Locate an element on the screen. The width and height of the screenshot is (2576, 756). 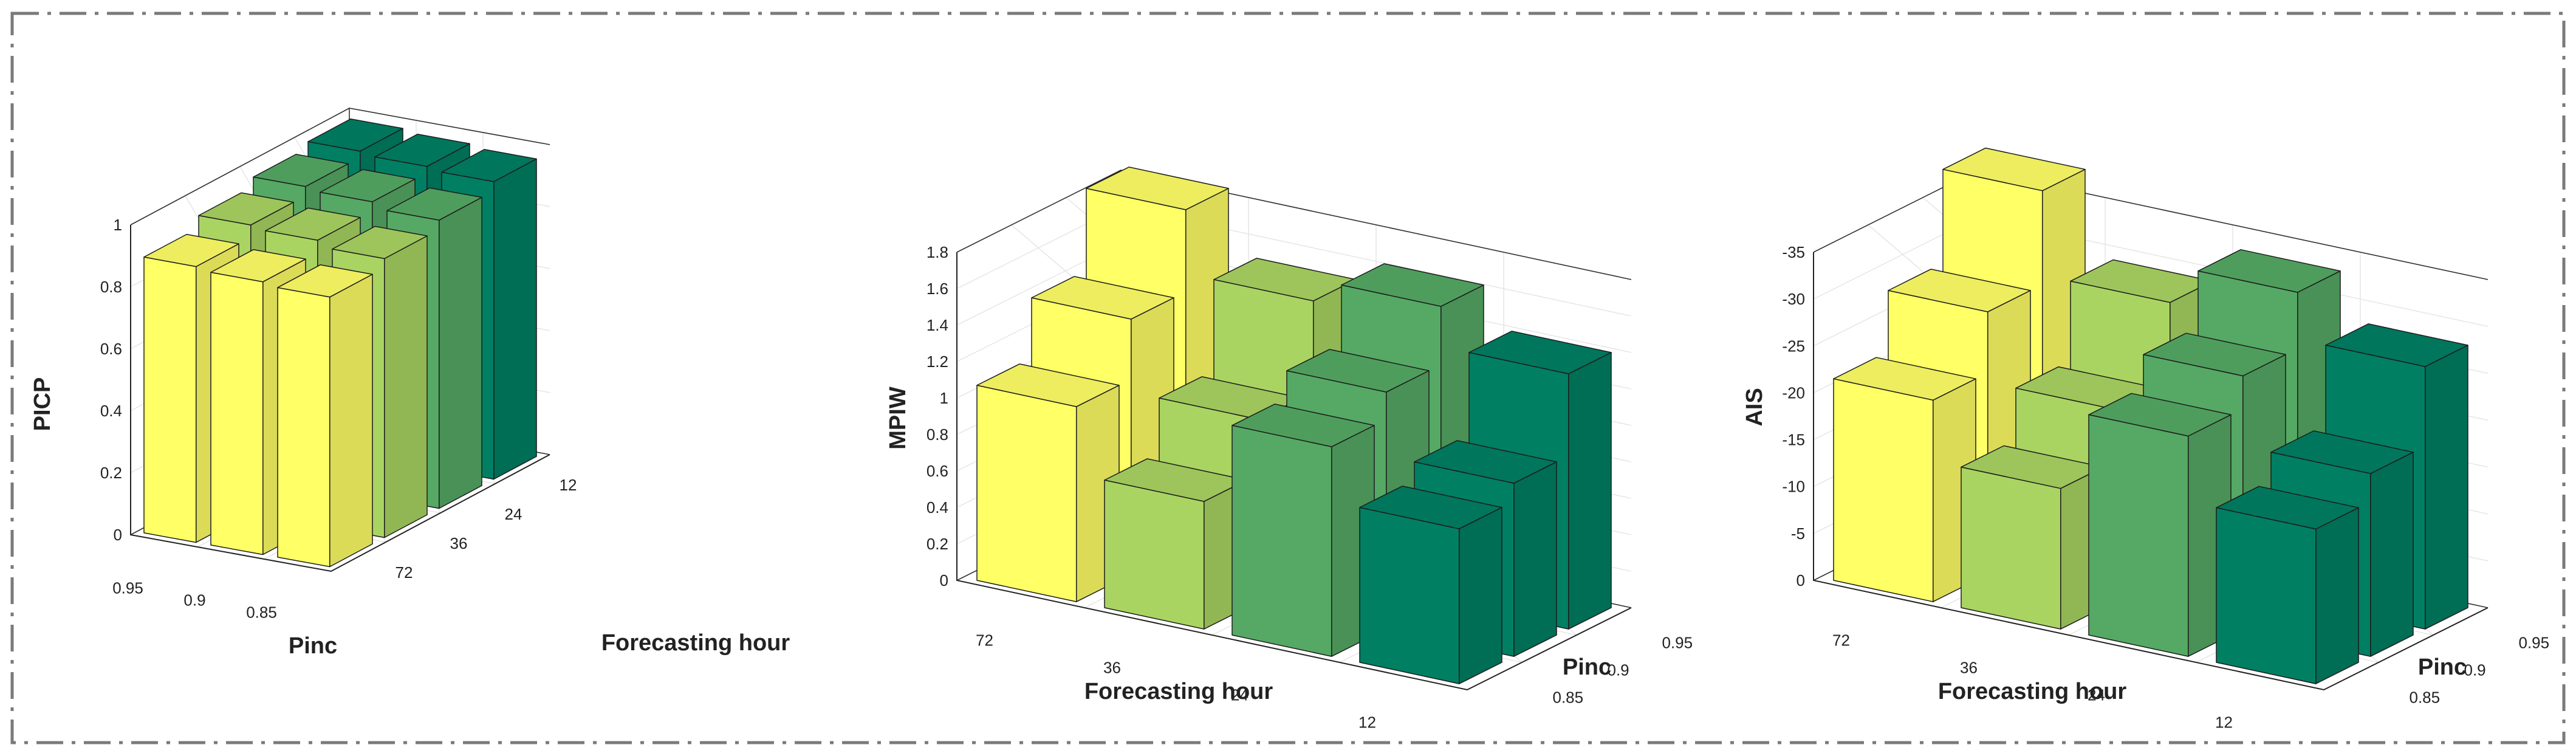
ais-pinc-axis-title: Pinc is located at coordinates (2442, 667).